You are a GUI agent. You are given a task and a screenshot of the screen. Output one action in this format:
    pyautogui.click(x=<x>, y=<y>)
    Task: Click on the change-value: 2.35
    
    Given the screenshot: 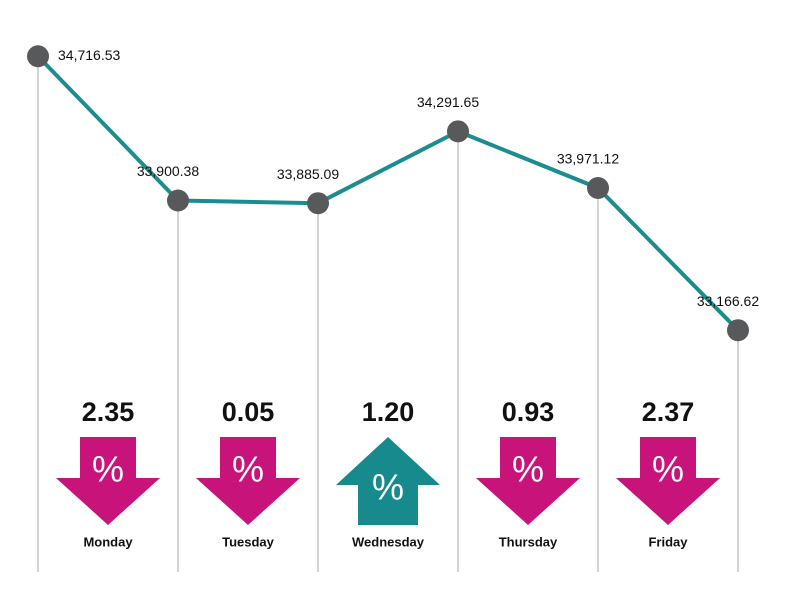 What is the action you would take?
    pyautogui.click(x=108, y=412)
    